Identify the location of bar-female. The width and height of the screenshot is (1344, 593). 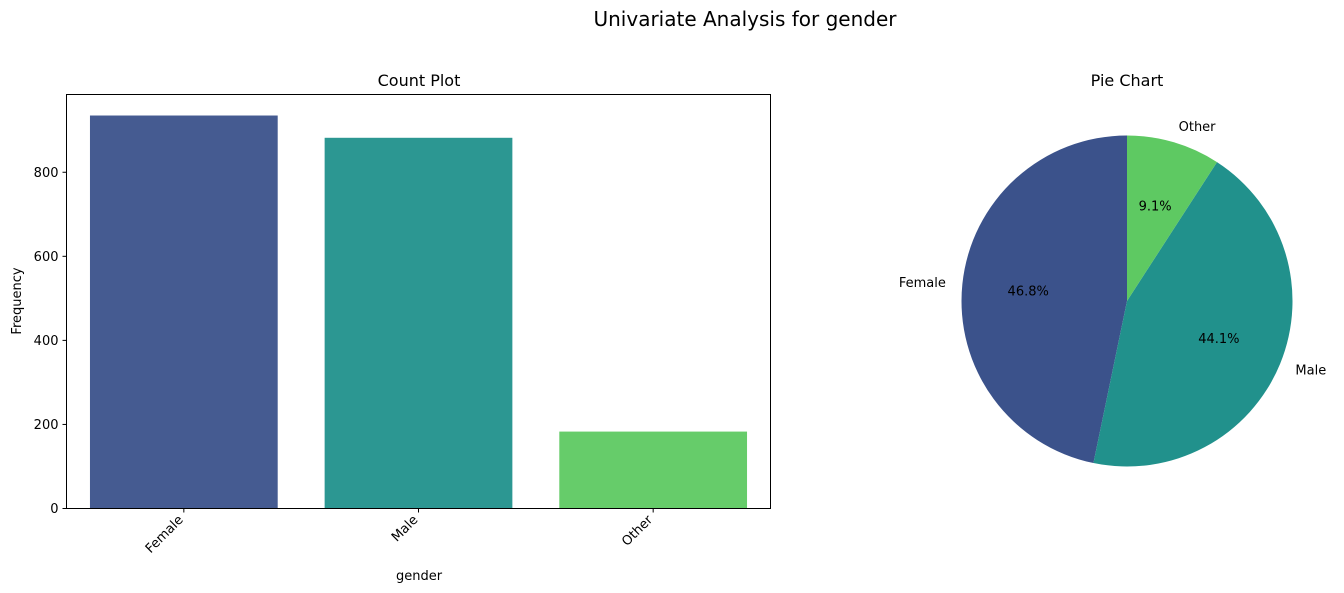
(183, 312).